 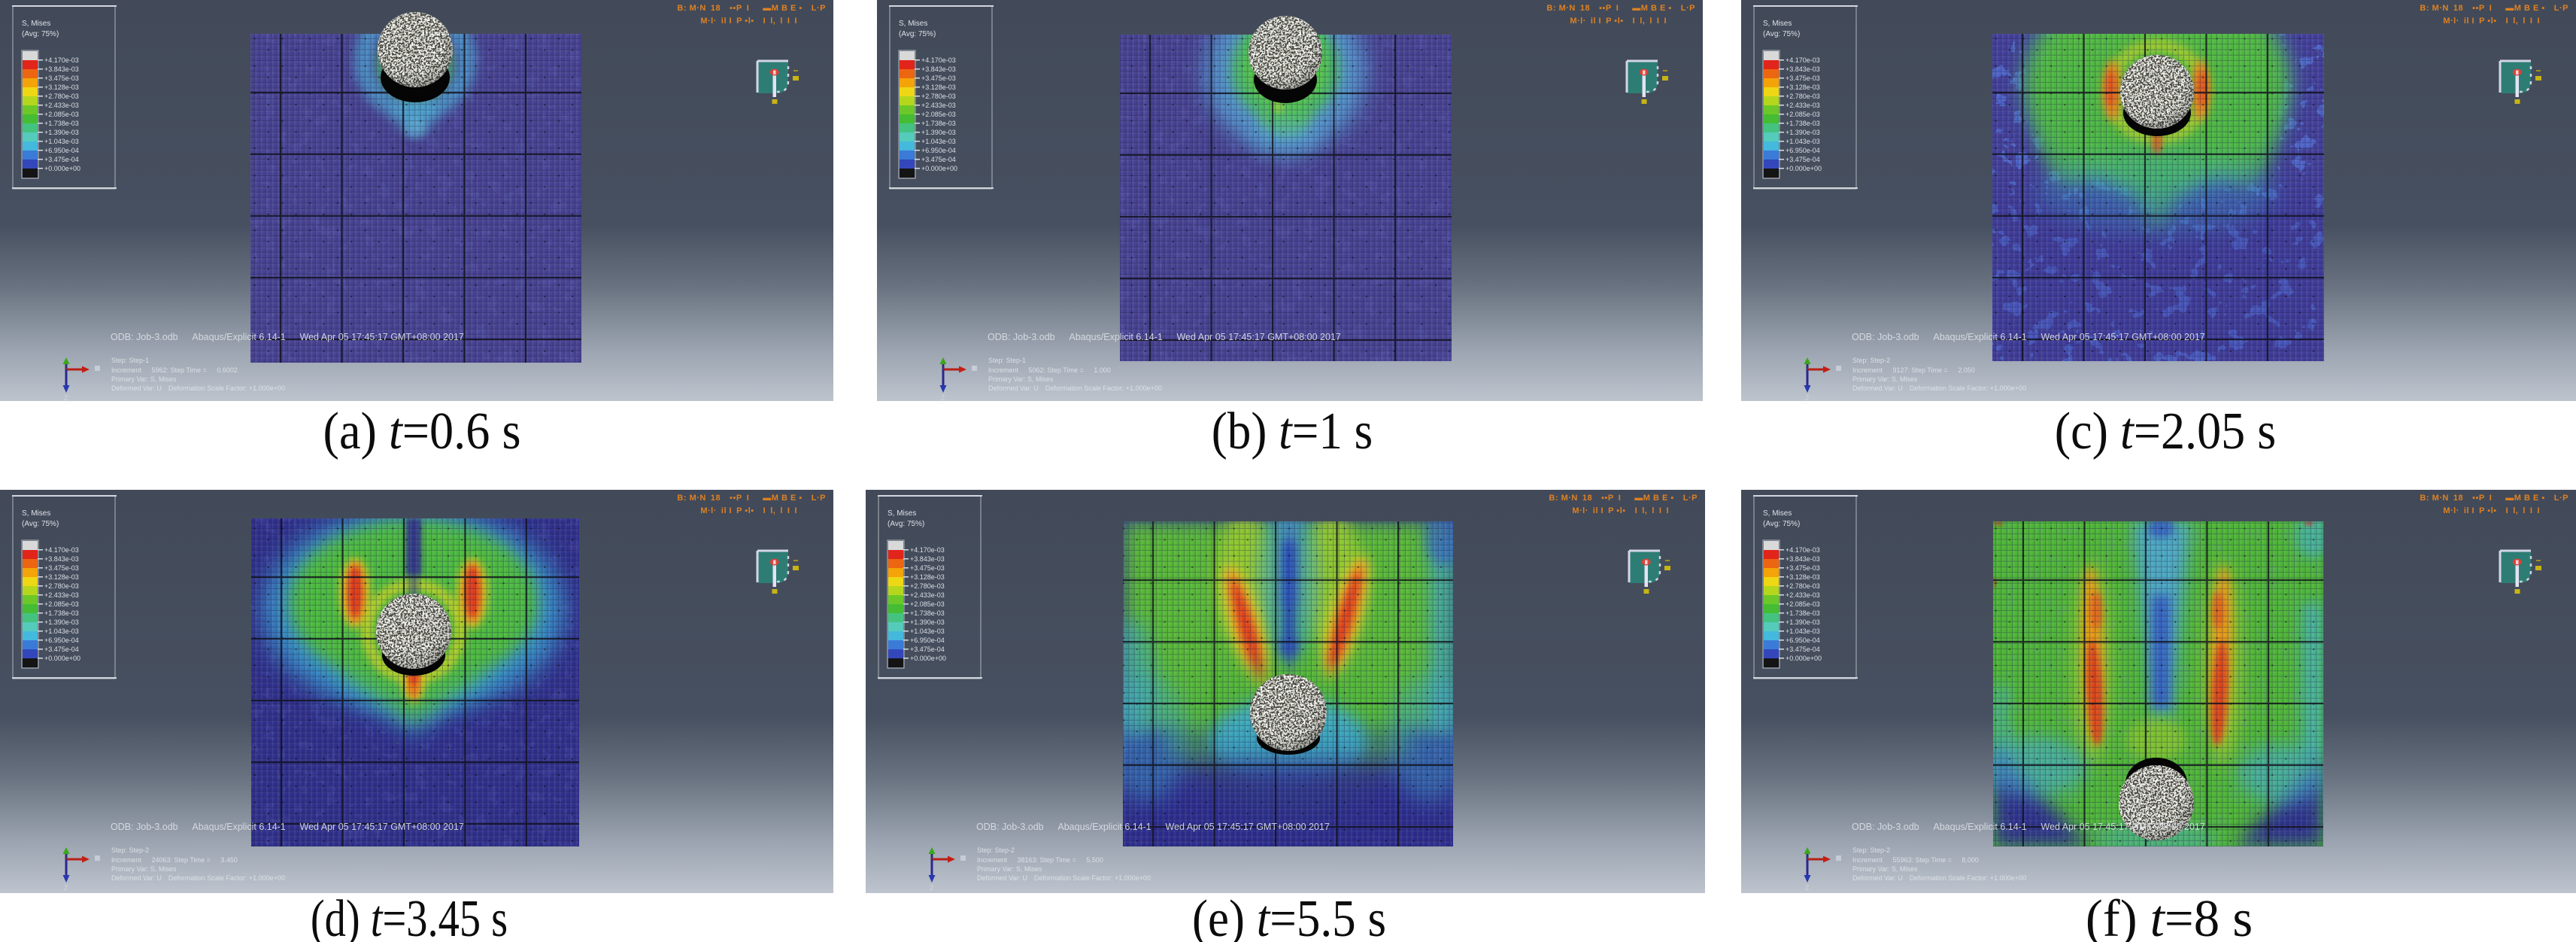 I want to click on svg-text:Increment 5062: Step Time =: Increment 5062: Step Time = 1.000, so click(x=1049, y=370).